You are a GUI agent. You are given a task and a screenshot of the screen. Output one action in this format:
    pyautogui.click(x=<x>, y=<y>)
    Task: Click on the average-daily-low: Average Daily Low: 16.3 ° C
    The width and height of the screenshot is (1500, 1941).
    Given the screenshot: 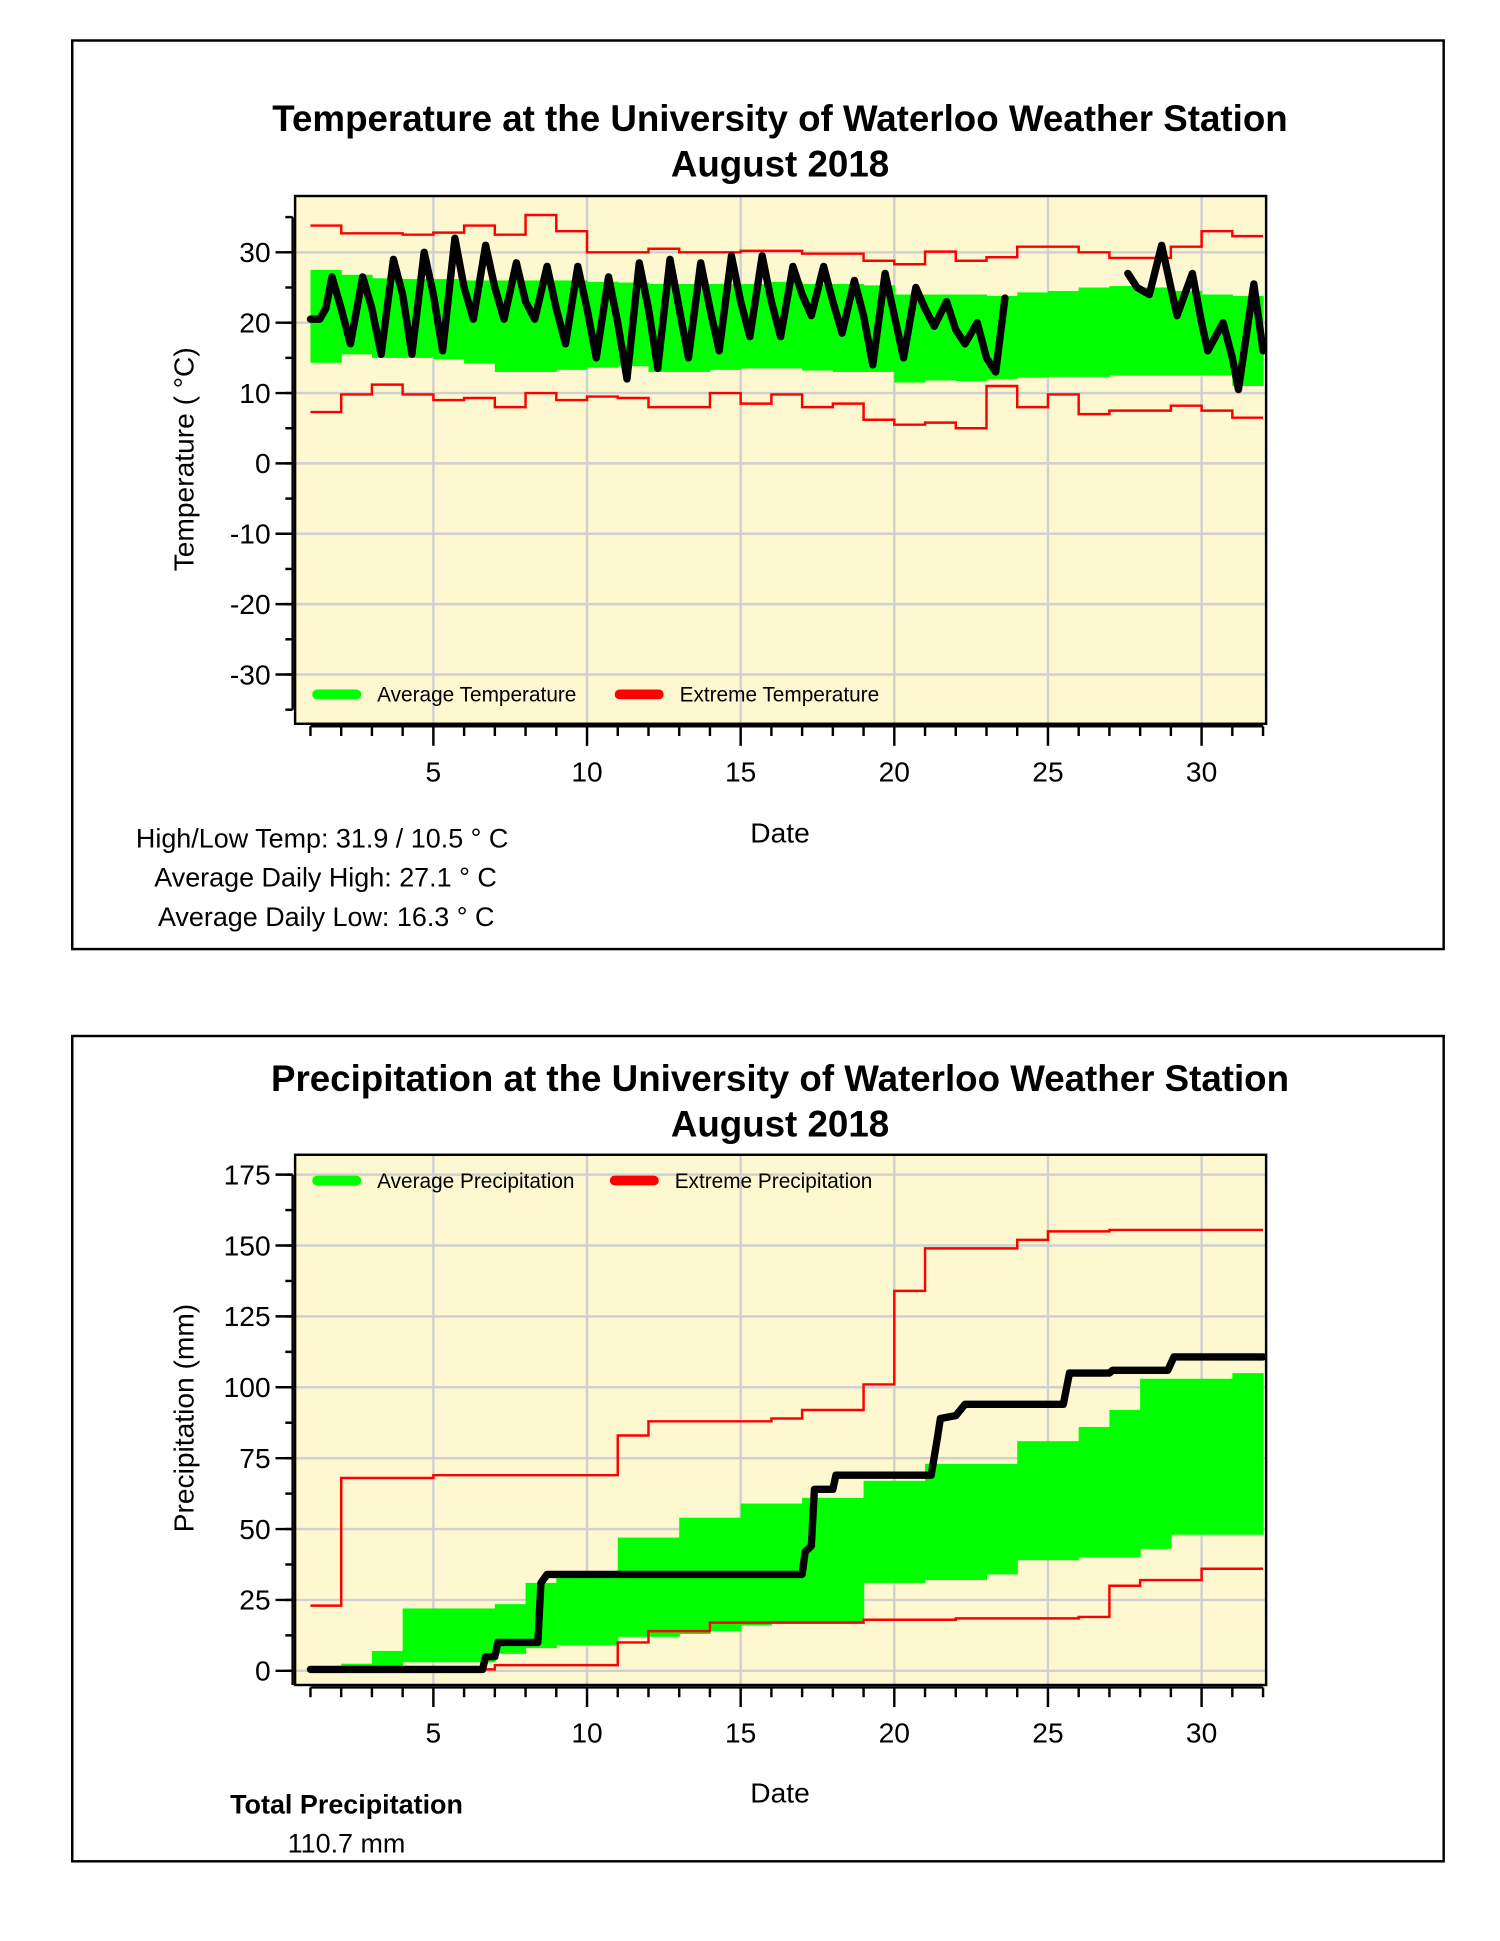 What is the action you would take?
    pyautogui.click(x=326, y=917)
    